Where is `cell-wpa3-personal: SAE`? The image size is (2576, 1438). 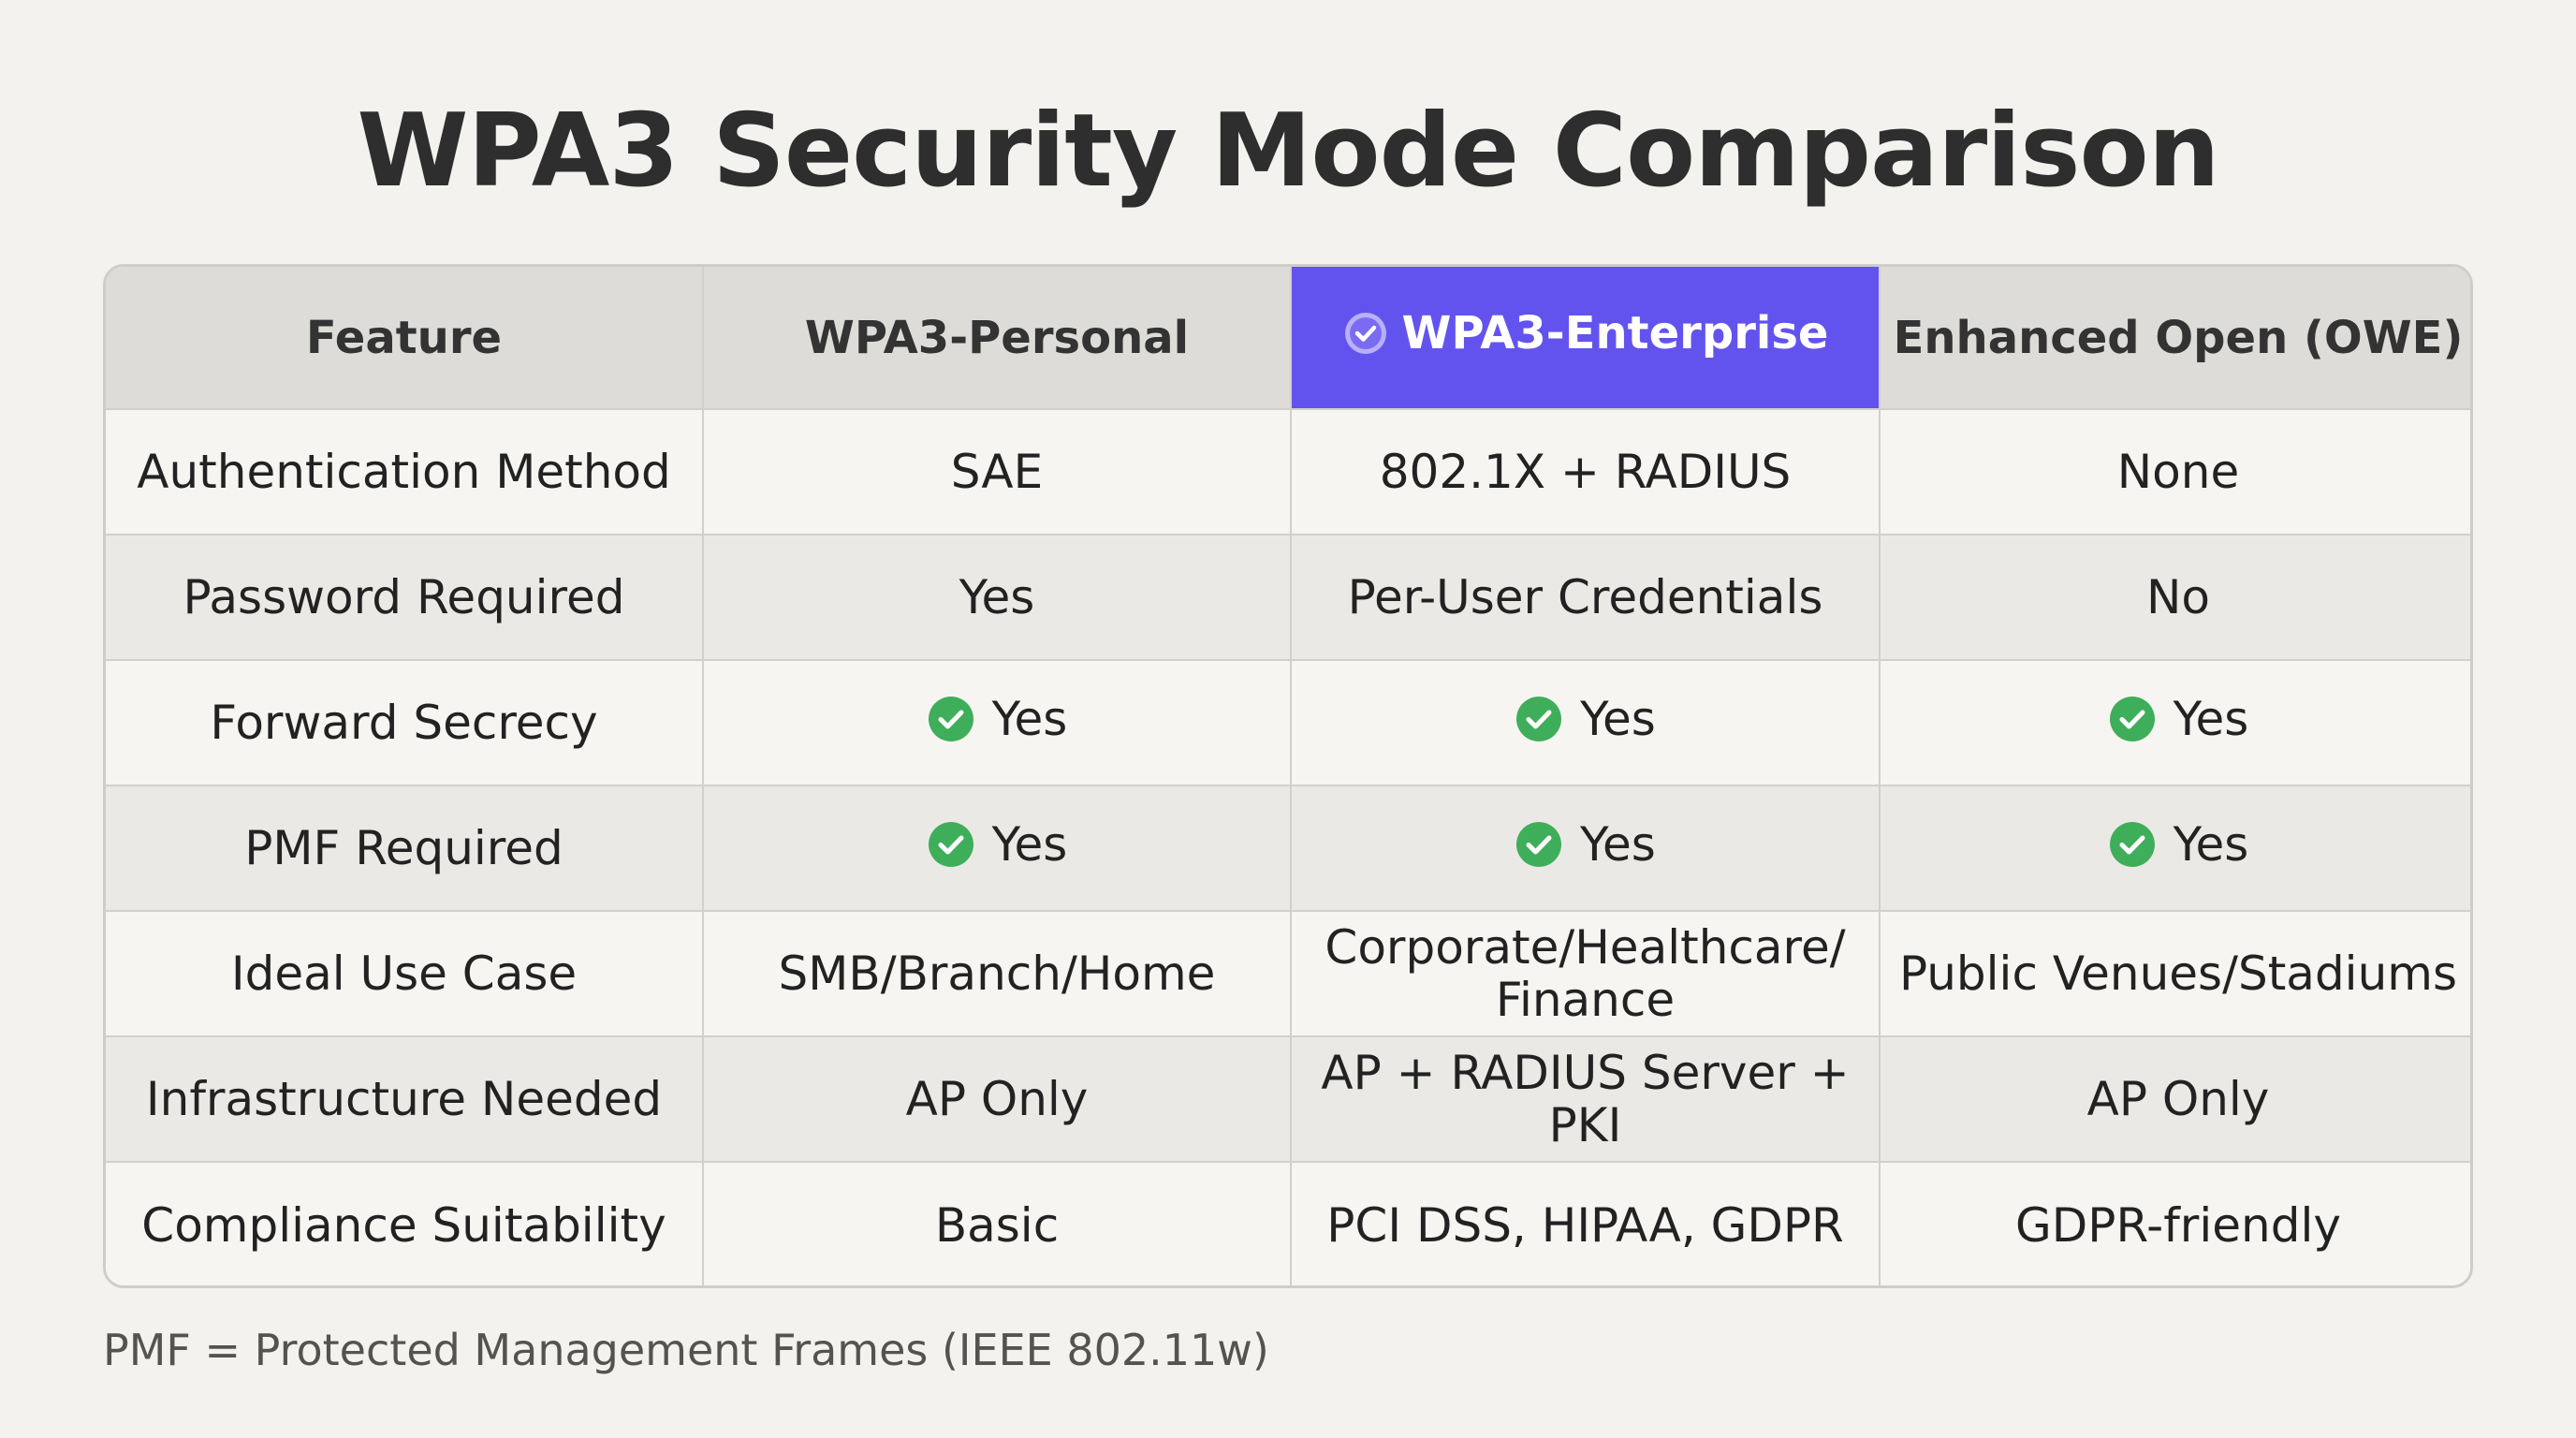 cell-wpa3-personal: SAE is located at coordinates (997, 472).